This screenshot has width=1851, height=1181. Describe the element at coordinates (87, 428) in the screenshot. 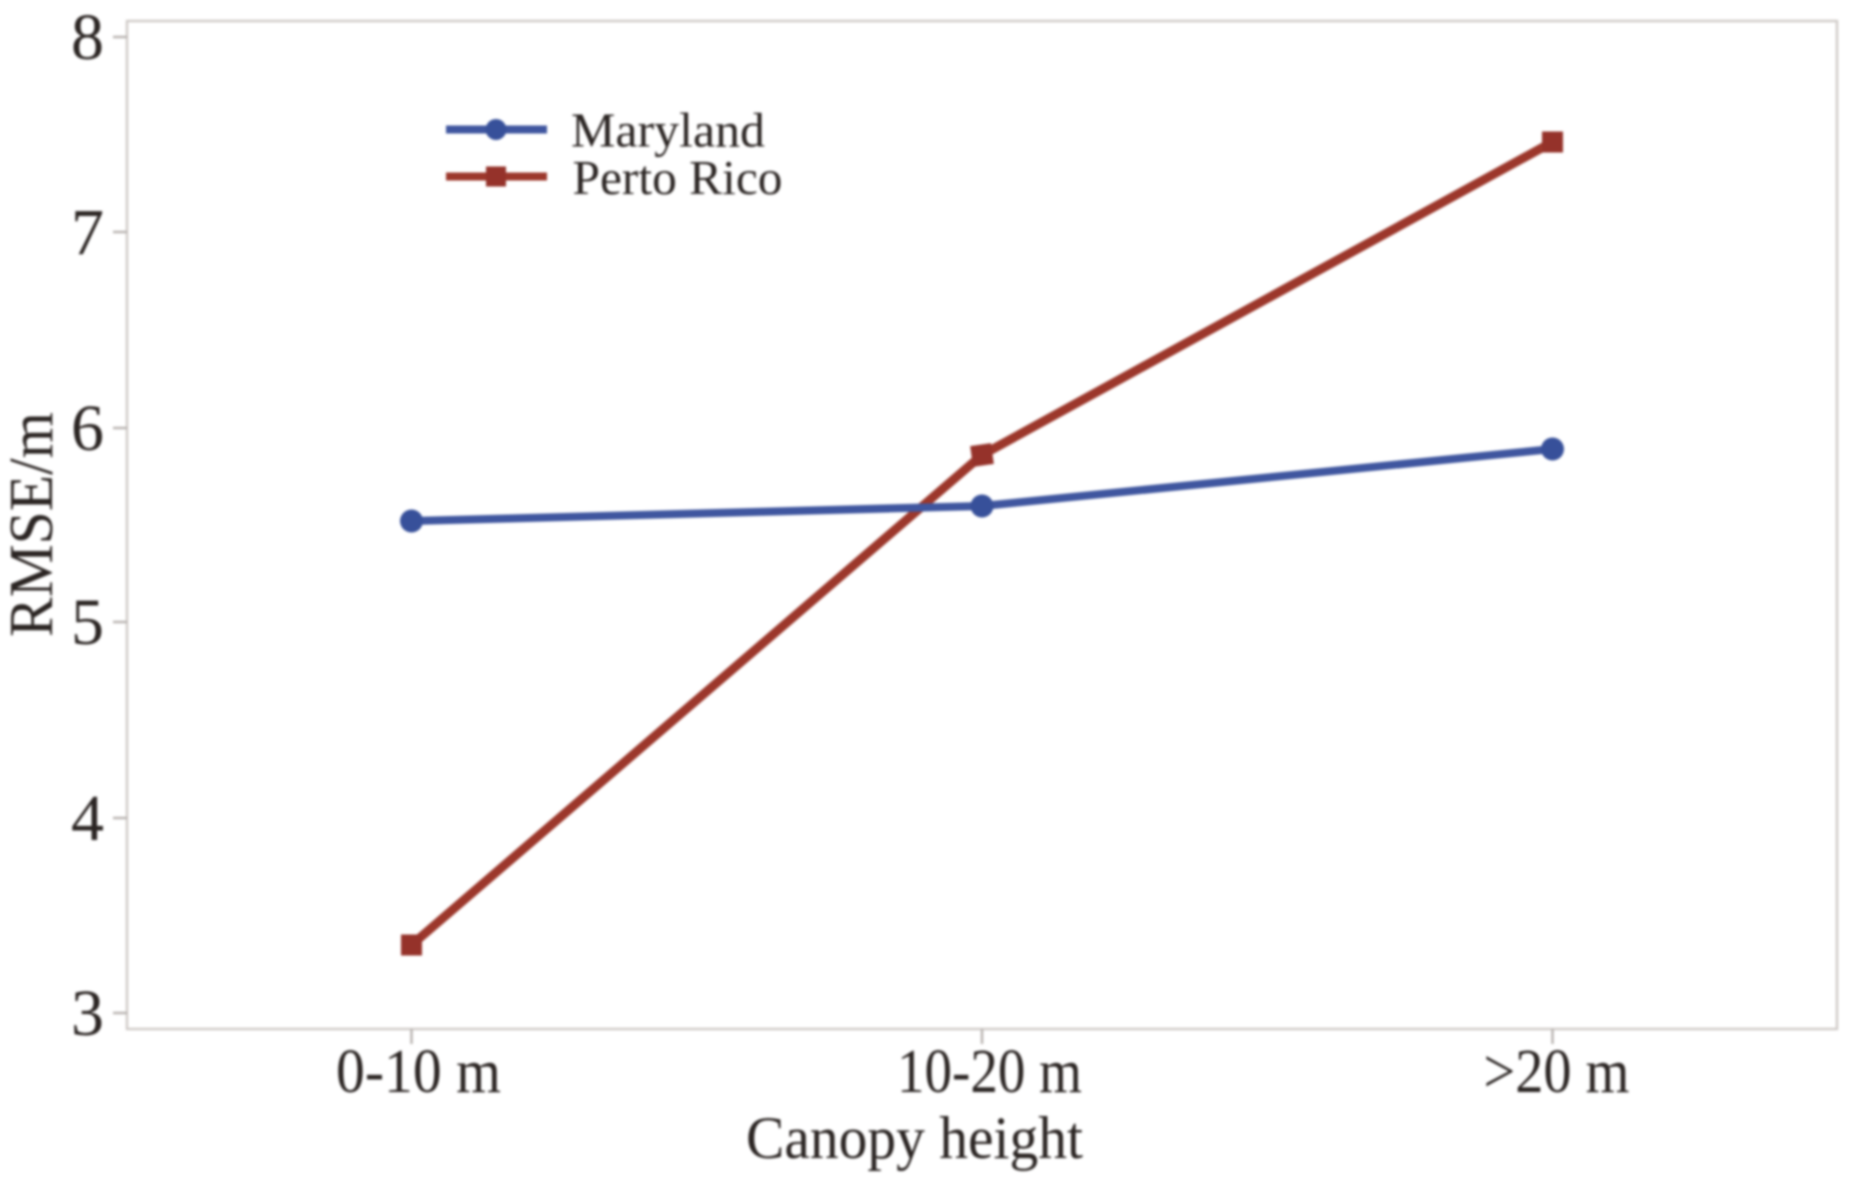

I see `svg-text: 6` at that location.